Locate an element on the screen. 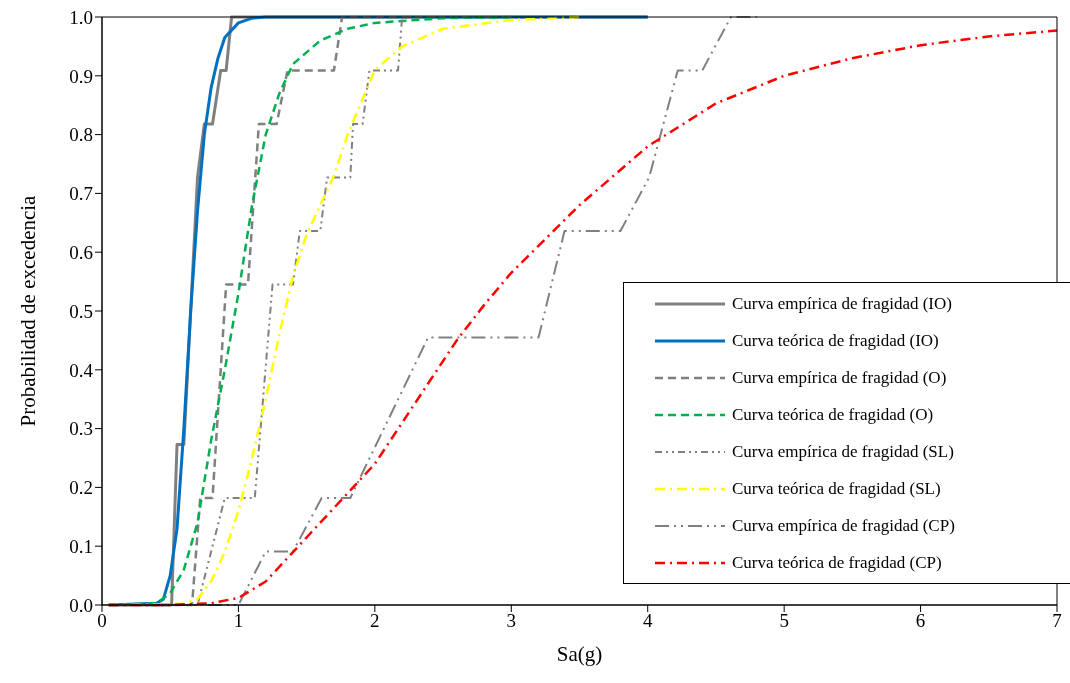 The image size is (1070, 683). y-tick-label: 0.3 is located at coordinates (81, 429).